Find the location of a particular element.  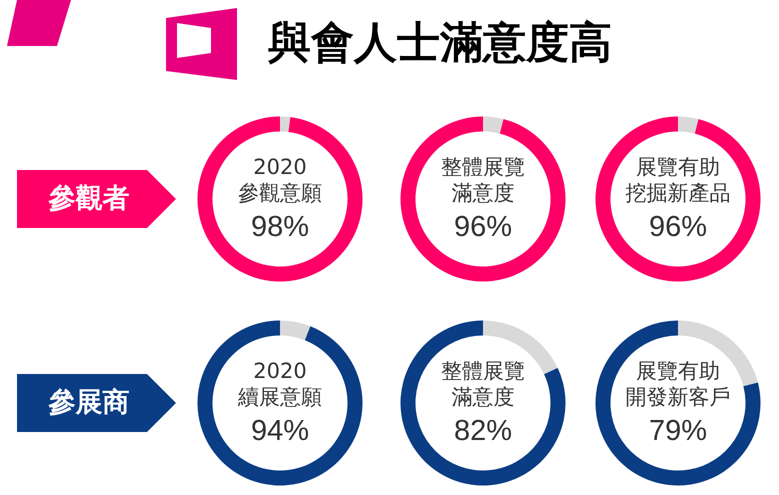

slice-label: 展覽有助挖掘新產品 is located at coordinates (677, 179).